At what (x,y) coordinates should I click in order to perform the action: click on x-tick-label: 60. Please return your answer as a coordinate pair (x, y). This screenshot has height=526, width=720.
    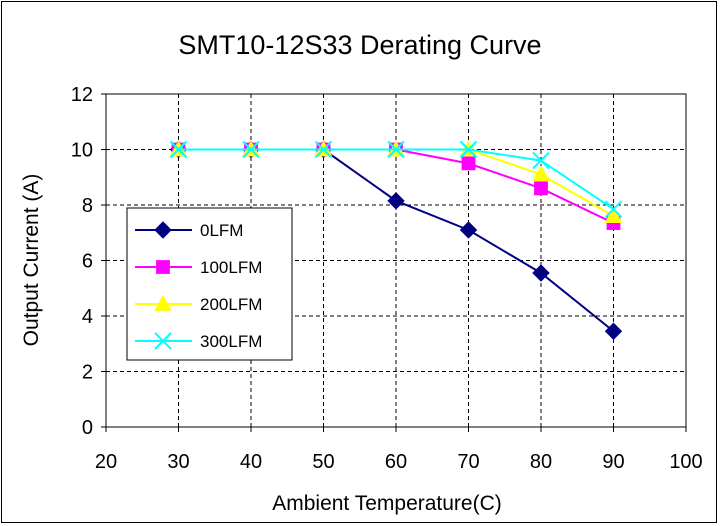
    Looking at the image, I should click on (396, 462).